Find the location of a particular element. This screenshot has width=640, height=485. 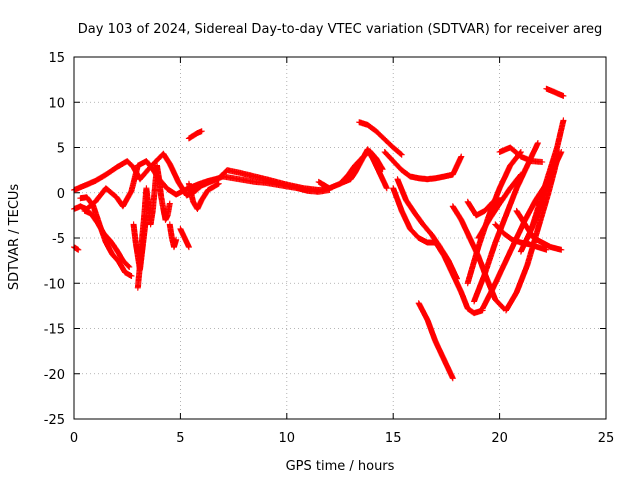

series-s15 is located at coordinates (423, 166).